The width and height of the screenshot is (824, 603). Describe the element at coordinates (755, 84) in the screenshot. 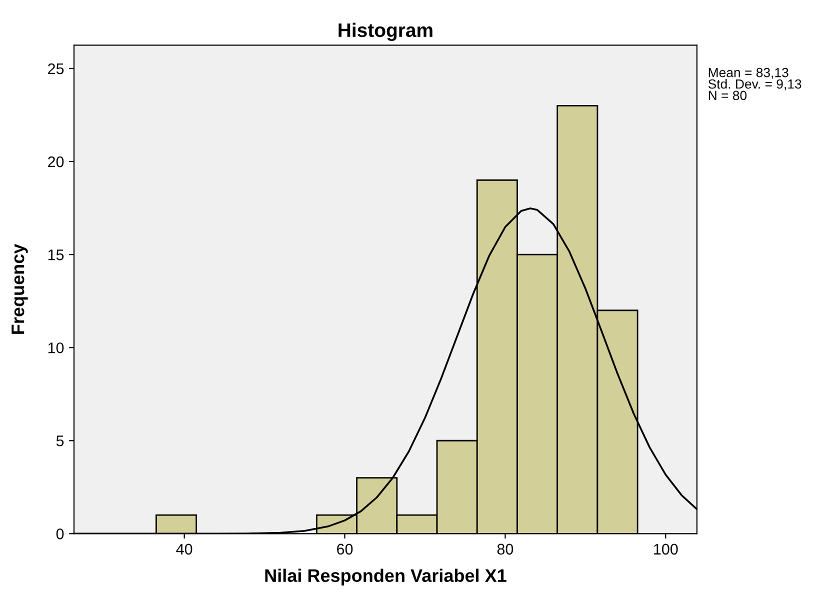

I see `text: Std. Dev. = 9,13` at that location.